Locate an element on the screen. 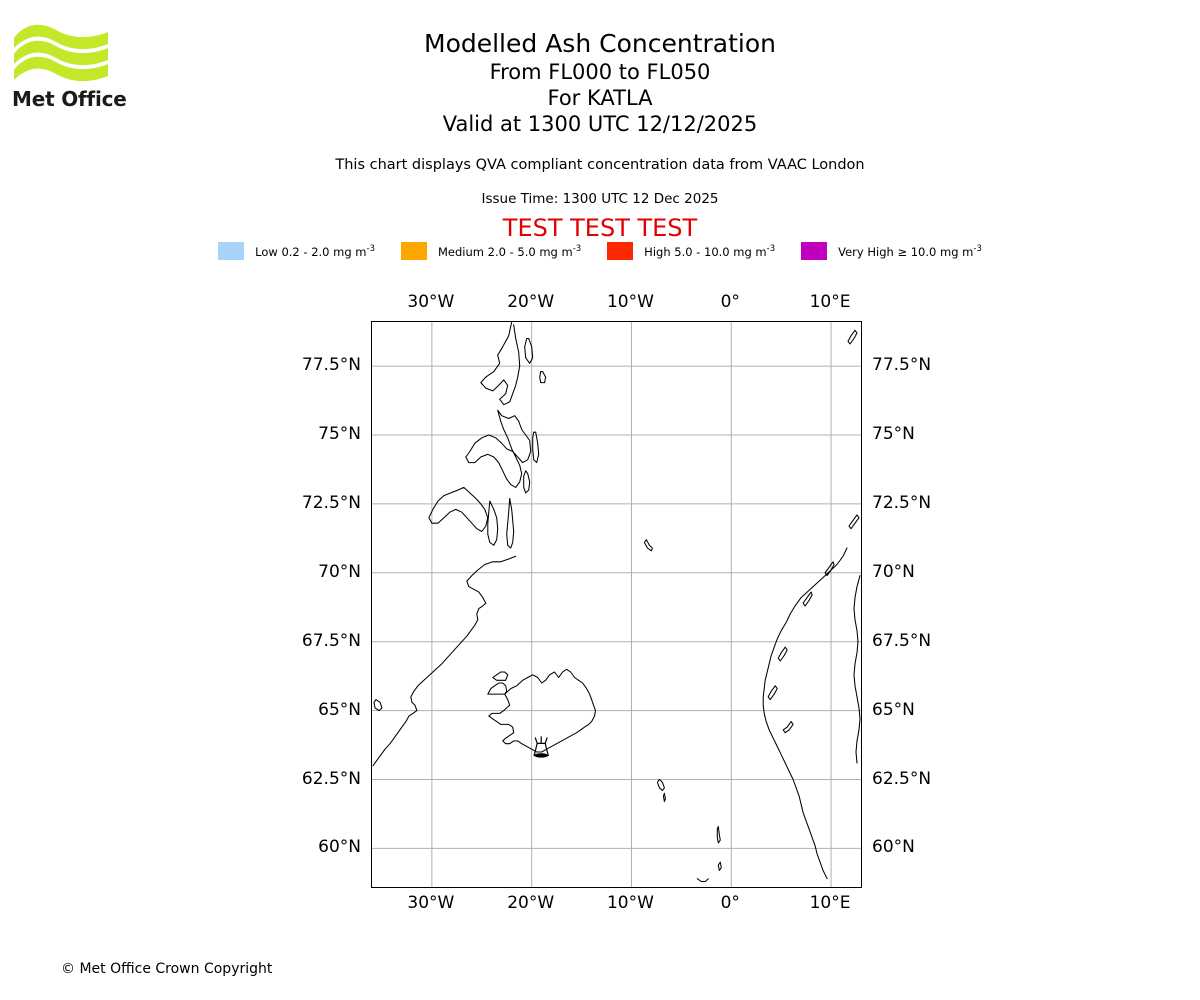  lat-tick-label-right: 60°N is located at coordinates (893, 847).